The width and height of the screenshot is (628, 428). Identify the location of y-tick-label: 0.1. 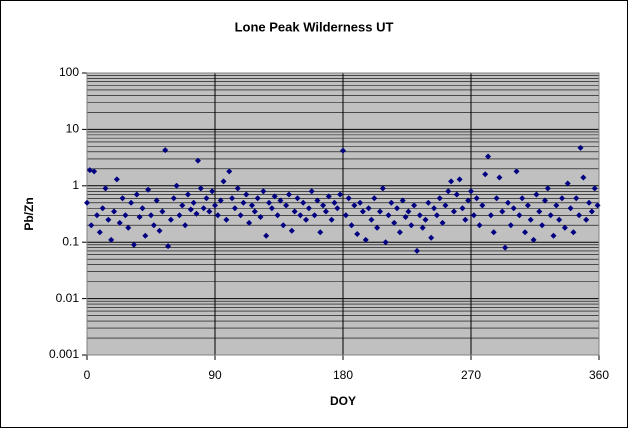
(70, 241).